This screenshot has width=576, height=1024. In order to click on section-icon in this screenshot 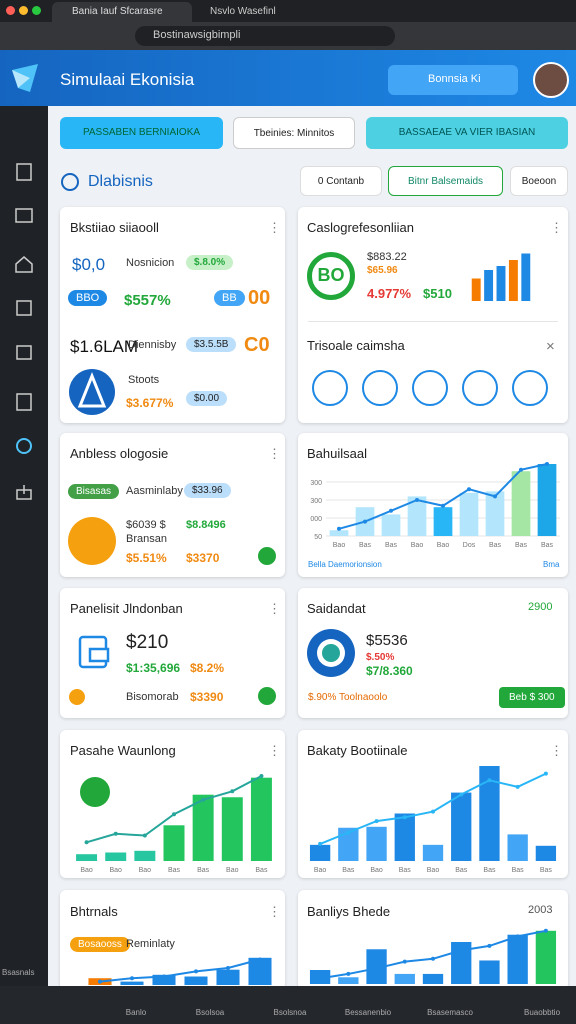, I will do `click(70, 182)`.